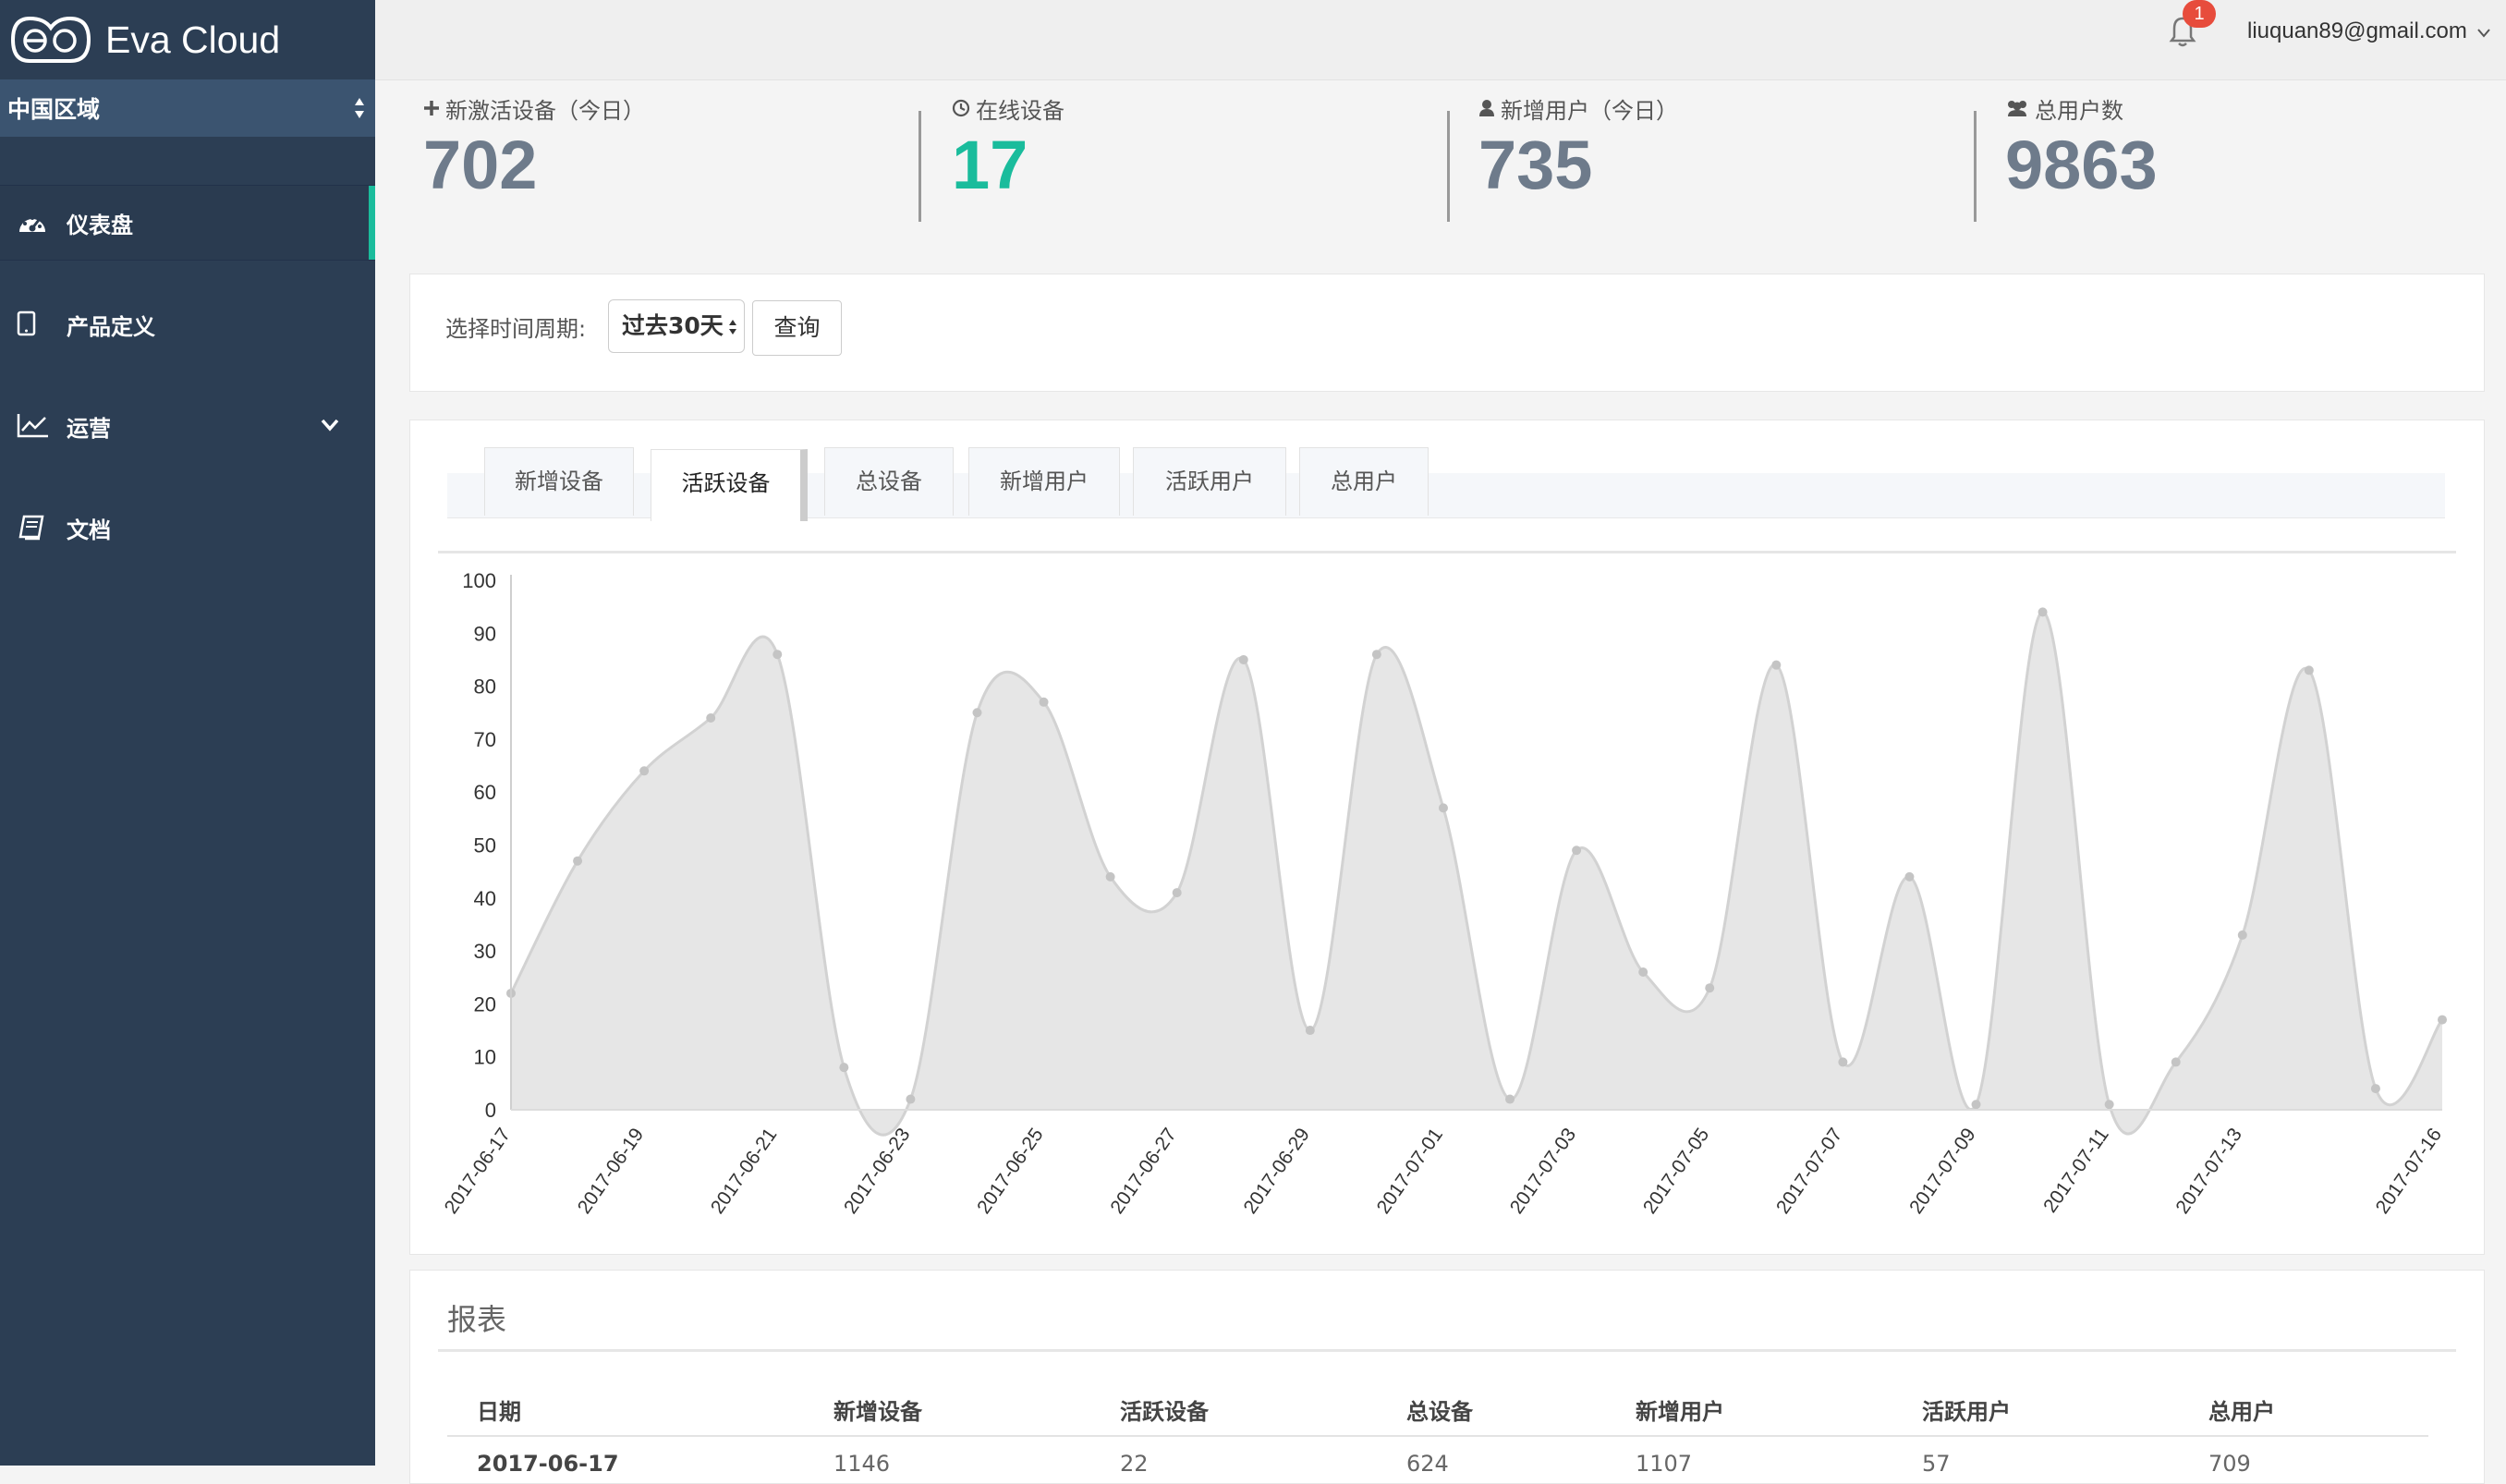 The image size is (2506, 1484). I want to click on column-header-total-users: 总用户, so click(2241, 1409).